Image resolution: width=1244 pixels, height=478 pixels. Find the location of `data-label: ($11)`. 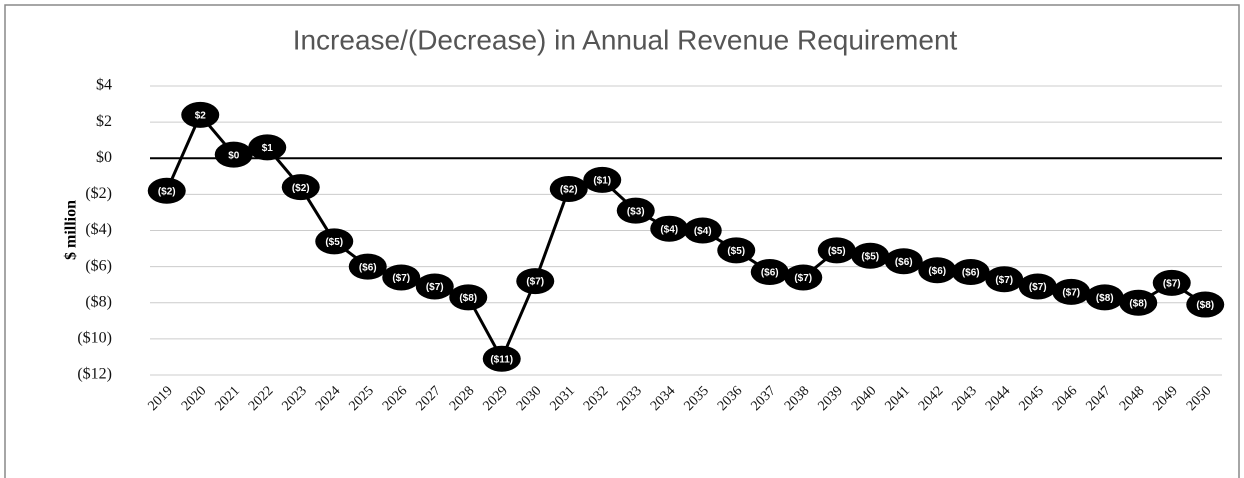

data-label: ($11) is located at coordinates (501, 359).